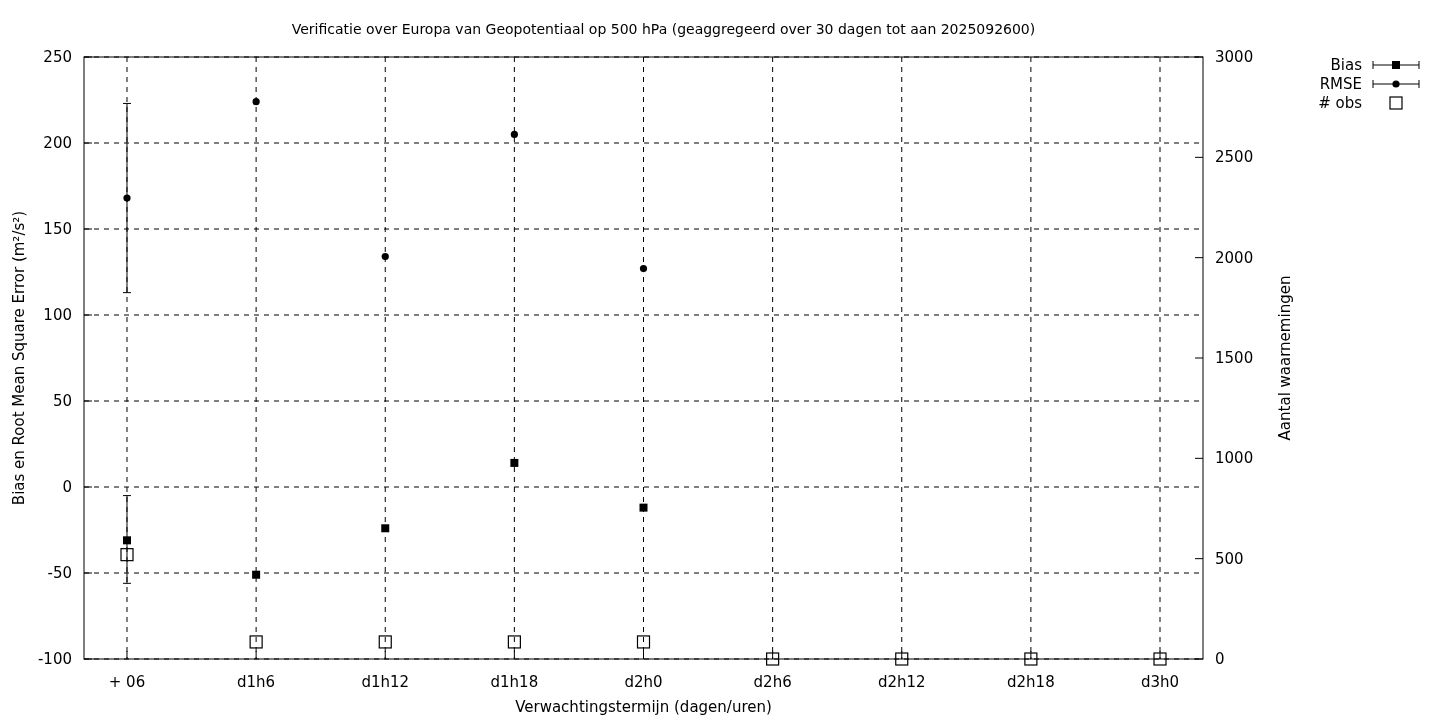 The image size is (1440, 720). Describe the element at coordinates (57, 143) in the screenshot. I see `y-tick-label: 200` at that location.